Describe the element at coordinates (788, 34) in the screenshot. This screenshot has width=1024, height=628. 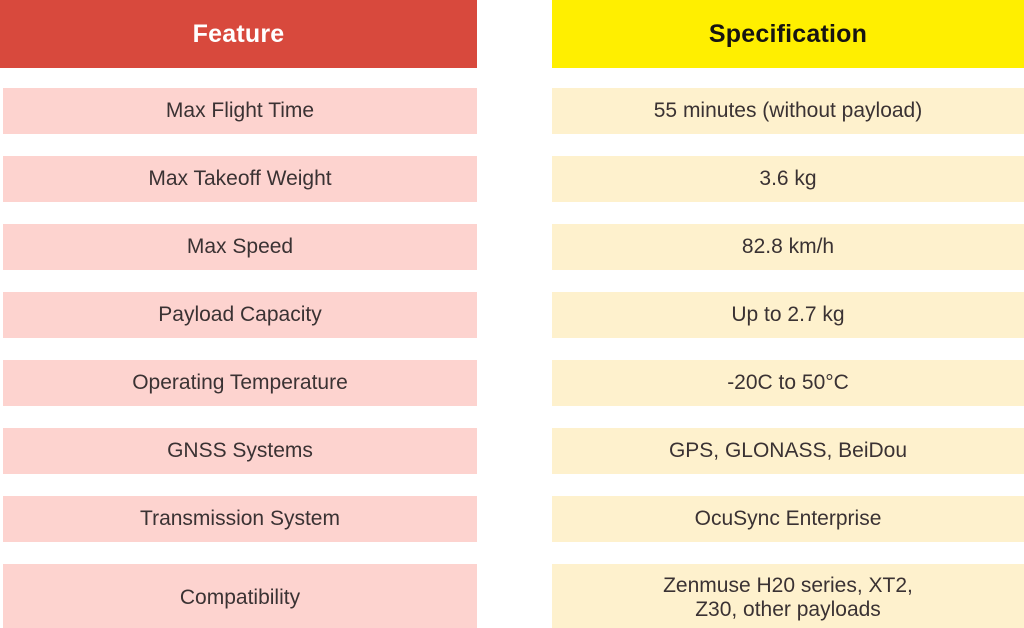
I see `specification-column-header: Specification` at that location.